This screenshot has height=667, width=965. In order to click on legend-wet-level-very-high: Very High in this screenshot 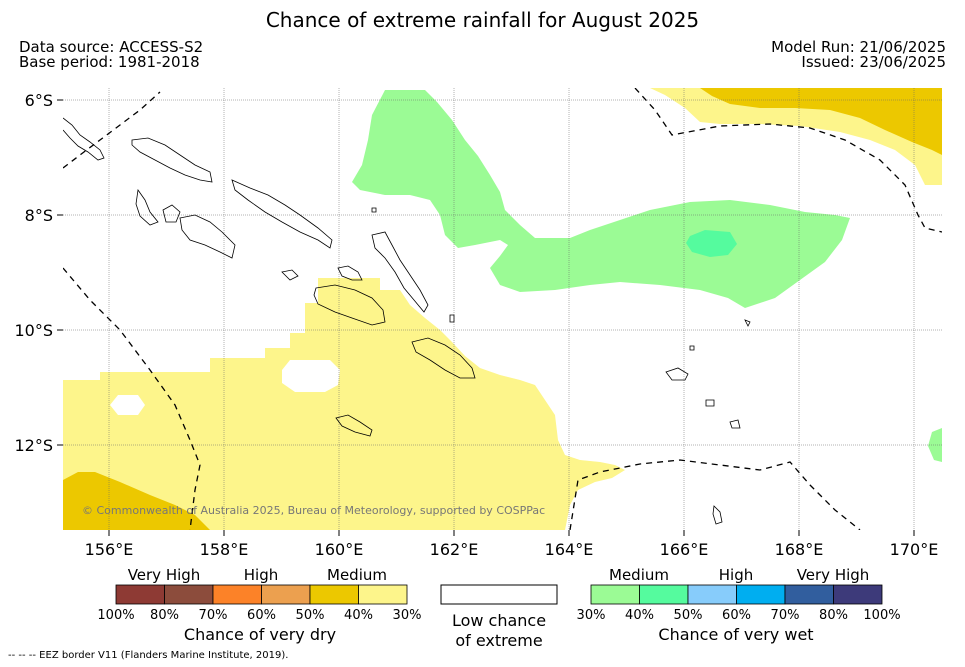, I will do `click(833, 575)`.